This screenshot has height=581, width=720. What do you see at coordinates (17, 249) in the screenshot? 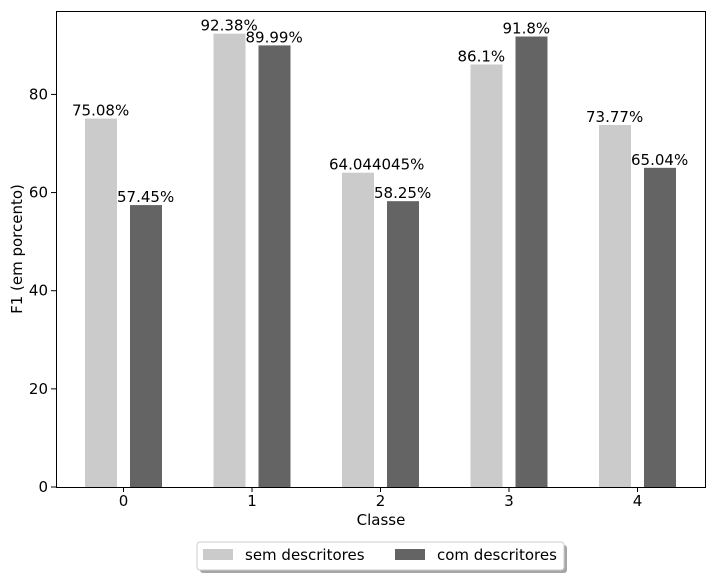
I see `y-axis-label: F1 (em porcento)` at bounding box center [17, 249].